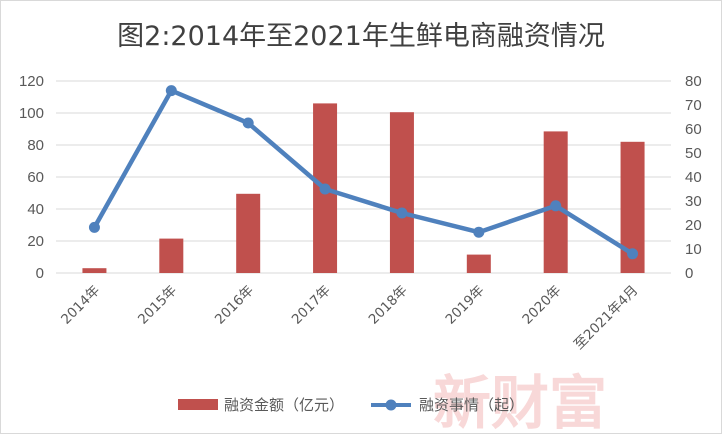 The width and height of the screenshot is (722, 434). I want to click on left-tick-label: 0, so click(40, 273).